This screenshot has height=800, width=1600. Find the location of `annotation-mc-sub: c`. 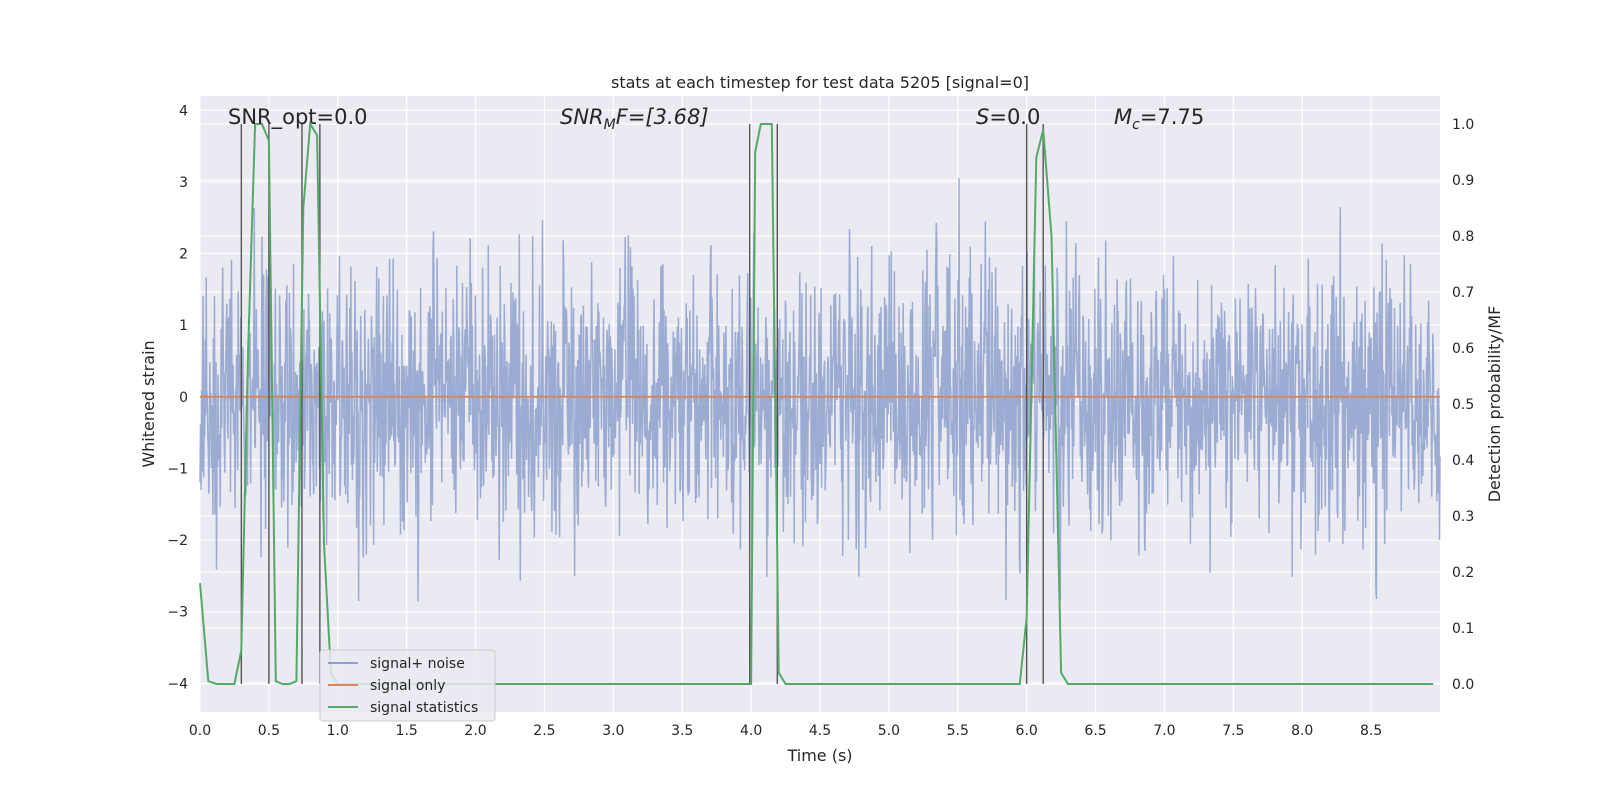

annotation-mc-sub: c is located at coordinates (1136, 125).